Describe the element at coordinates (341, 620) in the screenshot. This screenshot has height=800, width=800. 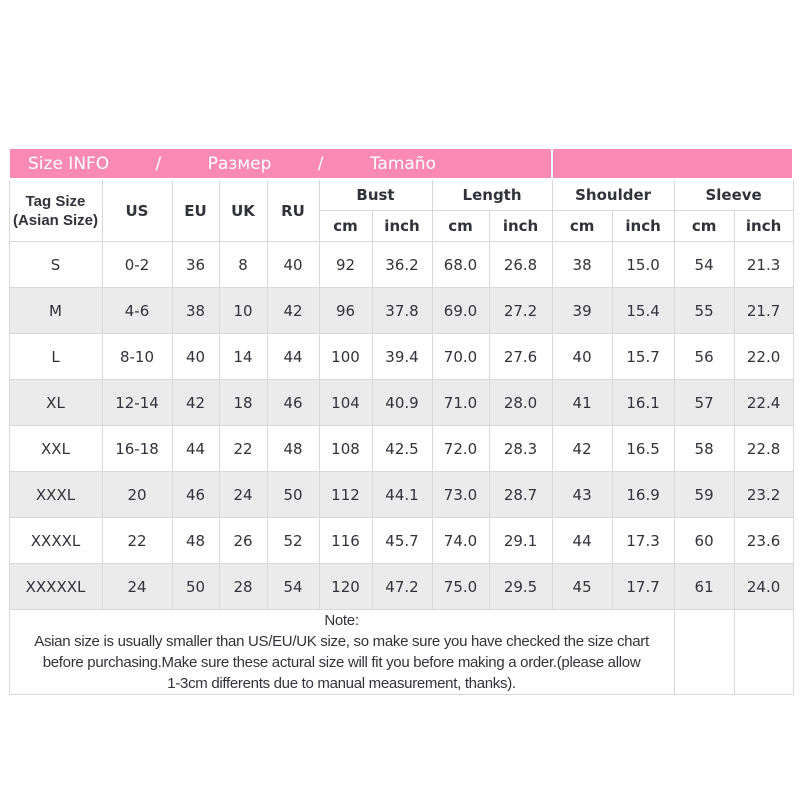
I see `note-line: Note:` at that location.